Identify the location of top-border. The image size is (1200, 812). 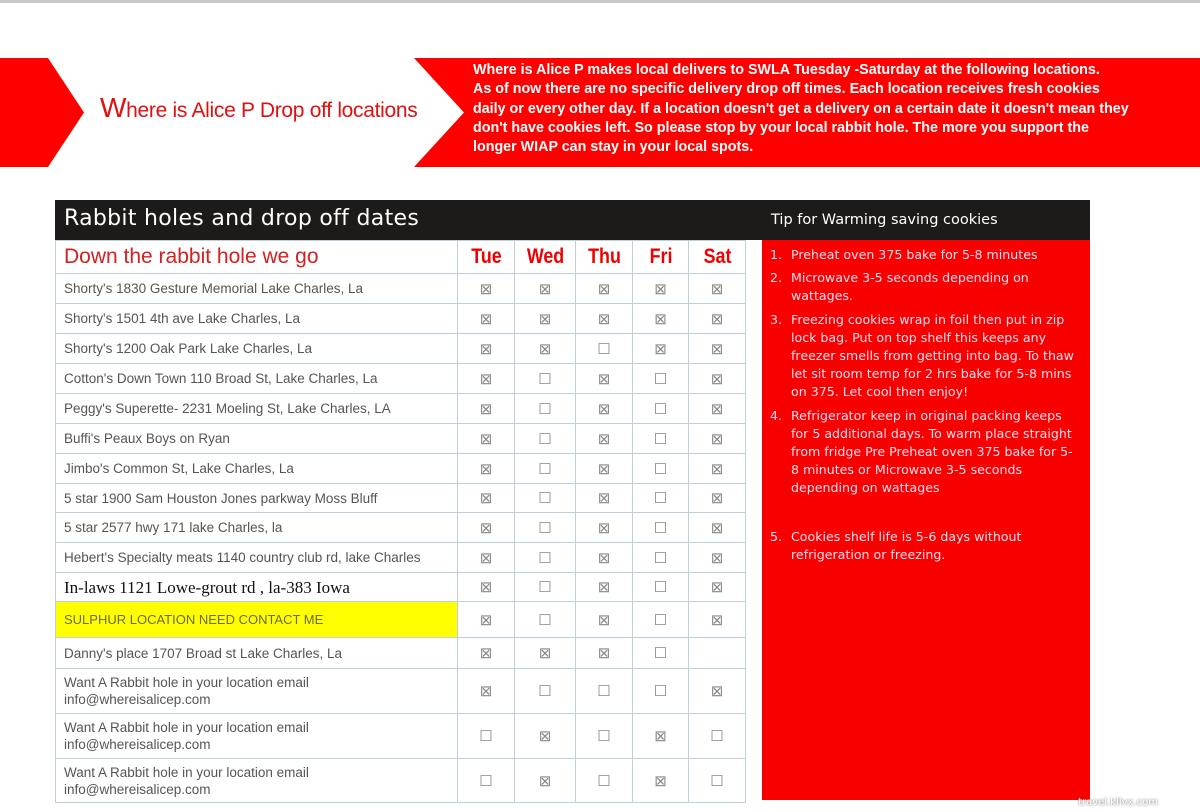
(600, 1).